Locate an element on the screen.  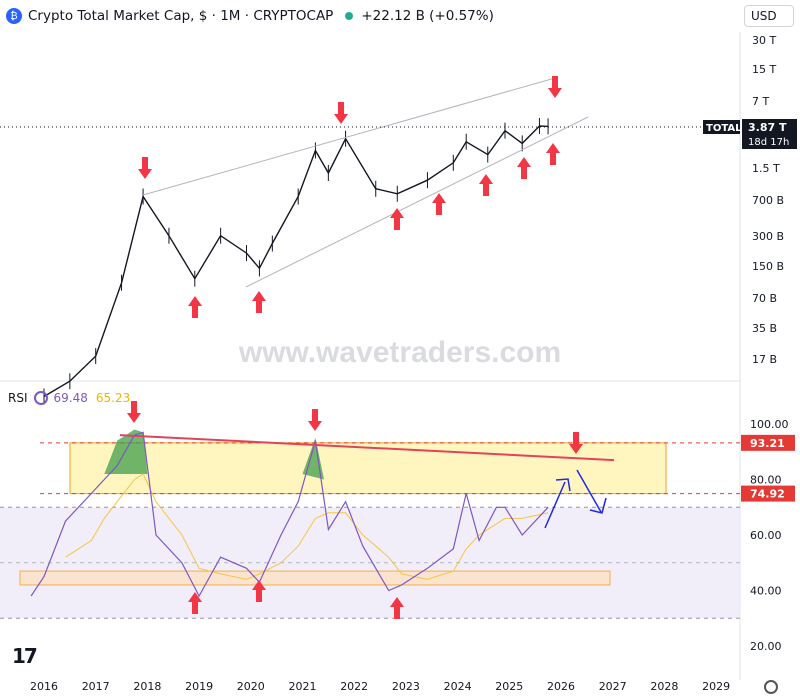
rsi-header: RSI 69.48 65.23 is located at coordinates (69, 398).